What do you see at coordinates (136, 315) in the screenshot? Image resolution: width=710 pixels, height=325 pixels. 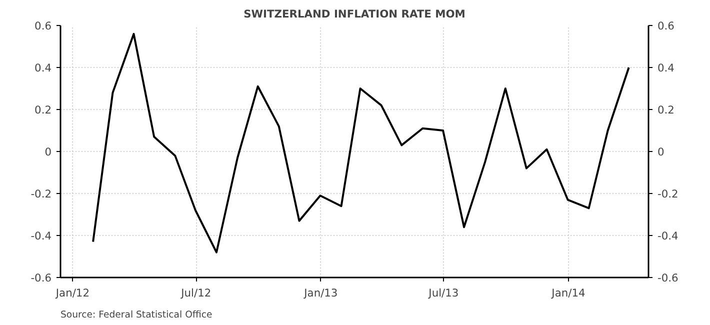 I see `source-note: Source: Federal Statistical Office` at bounding box center [136, 315].